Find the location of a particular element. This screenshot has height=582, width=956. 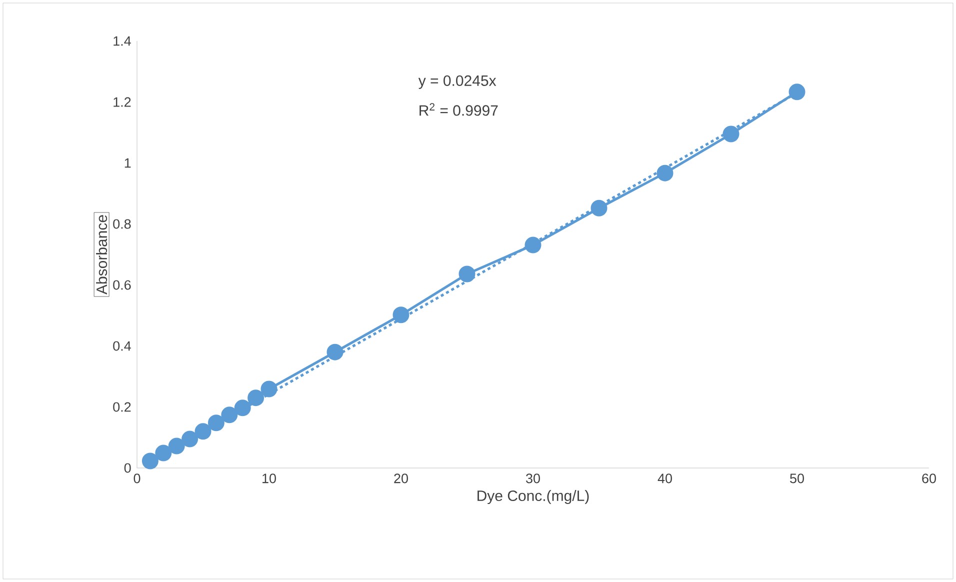

x-tick-label: 20 is located at coordinates (401, 479).